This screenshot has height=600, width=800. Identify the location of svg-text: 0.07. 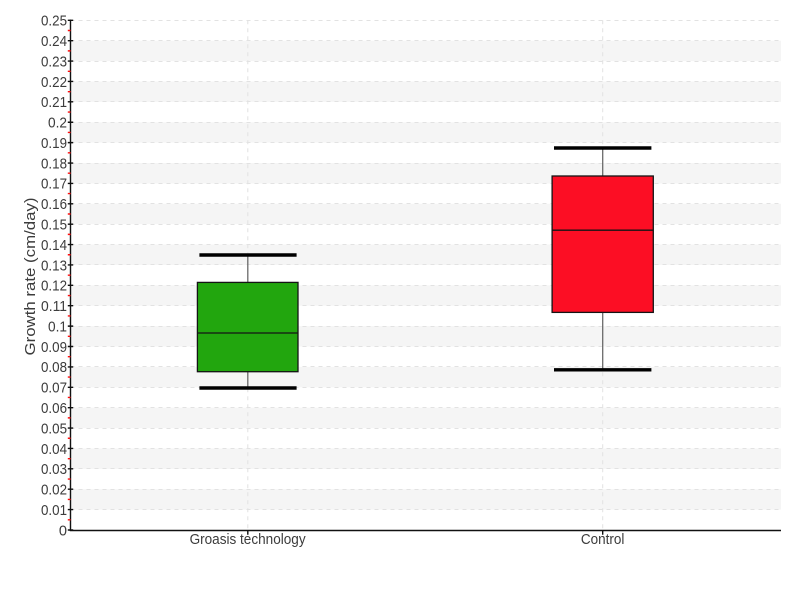
(54, 389).